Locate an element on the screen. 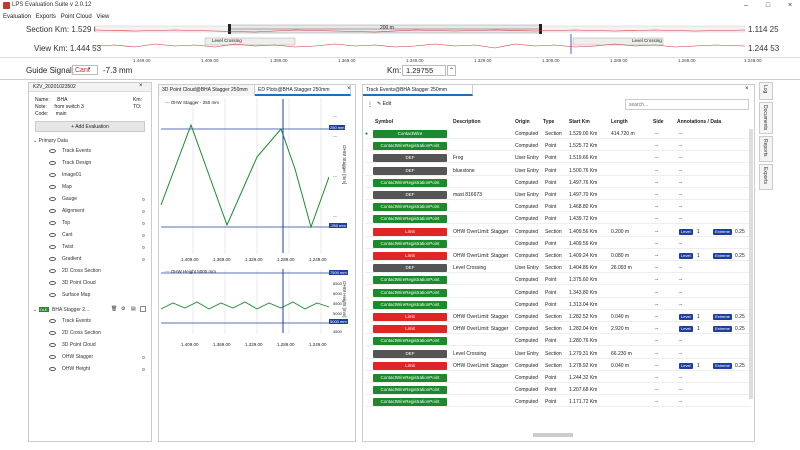  tree-item-ohw-height: OHW Height is located at coordinates (100, 369).